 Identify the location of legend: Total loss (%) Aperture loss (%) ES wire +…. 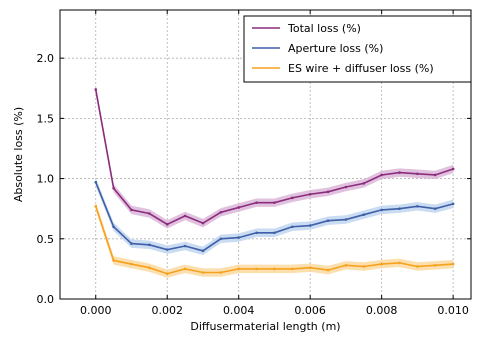
(357, 49).